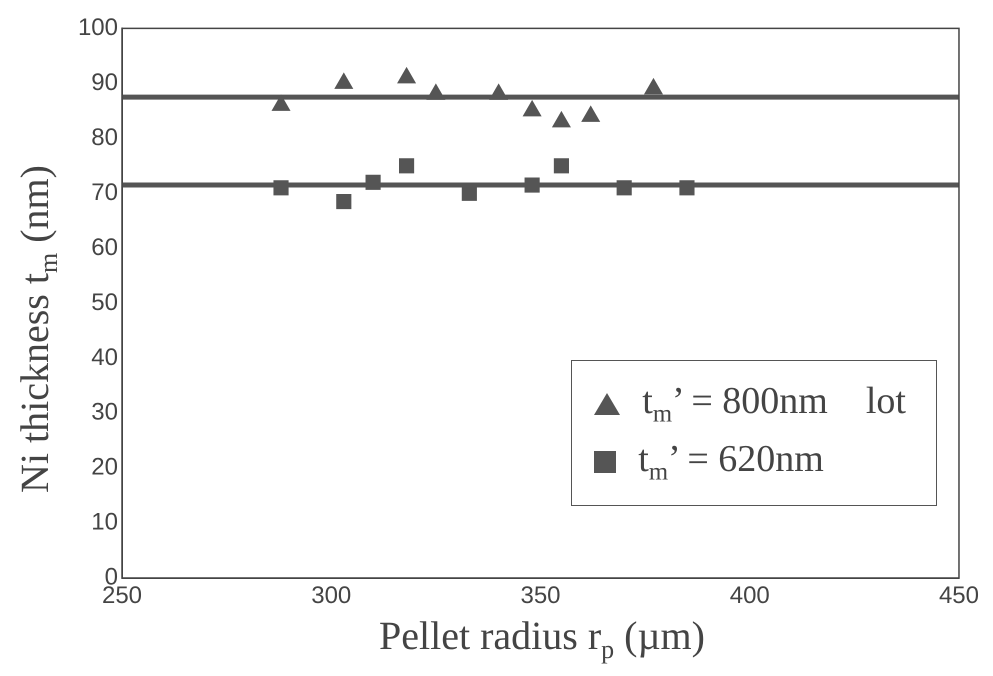 Image resolution: width=993 pixels, height=676 pixels. What do you see at coordinates (540, 596) in the screenshot?
I see `x-tick-label: 350` at bounding box center [540, 596].